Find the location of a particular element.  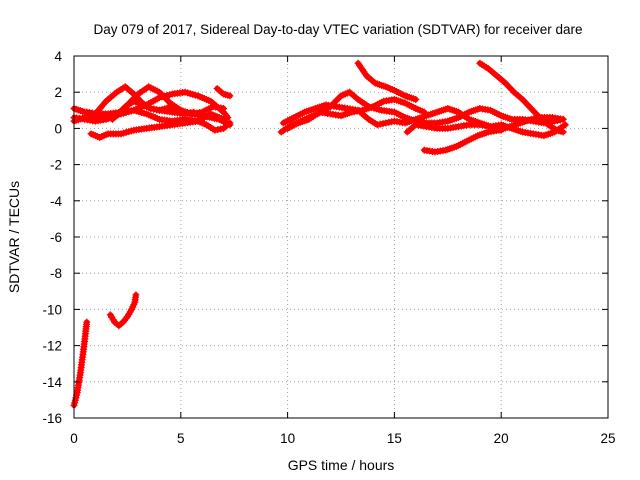

y-tick-labels: 4 2 0 -2 -4 -6 -8 -10 -12 -14 -16 is located at coordinates (52, 237).